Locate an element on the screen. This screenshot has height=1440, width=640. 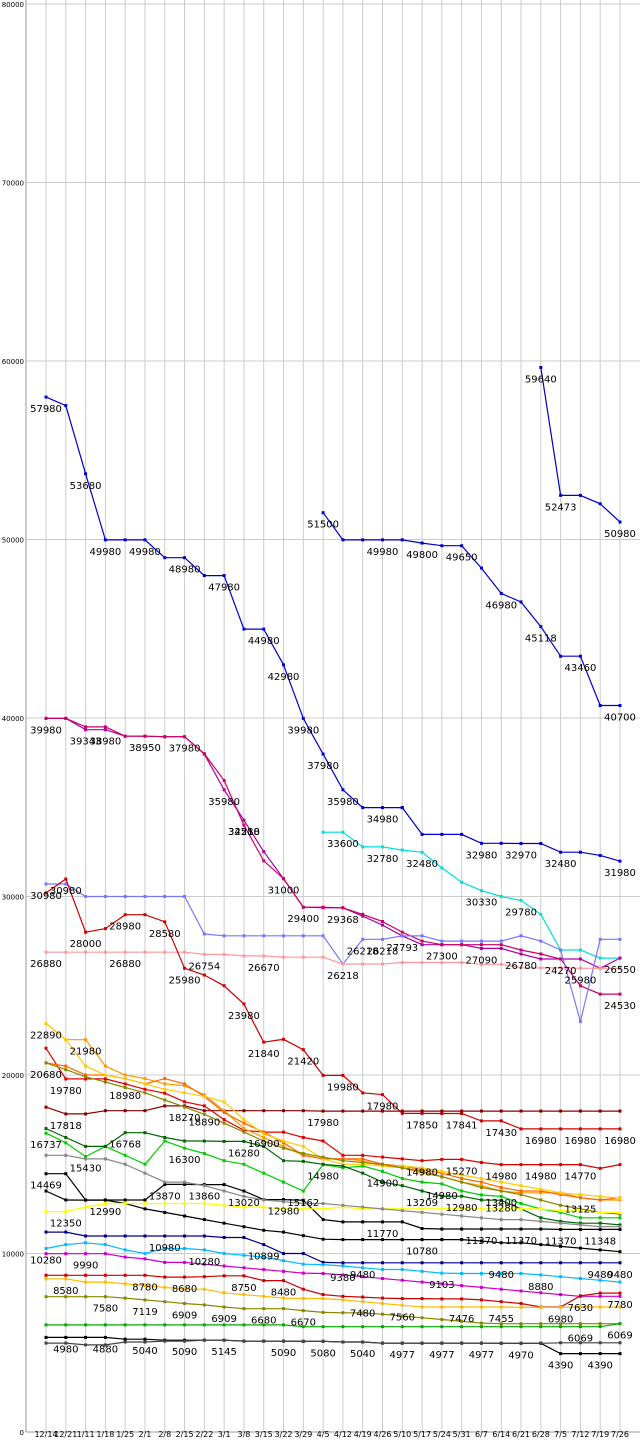
x-tick-label: 2/1 is located at coordinates (145, 1434).